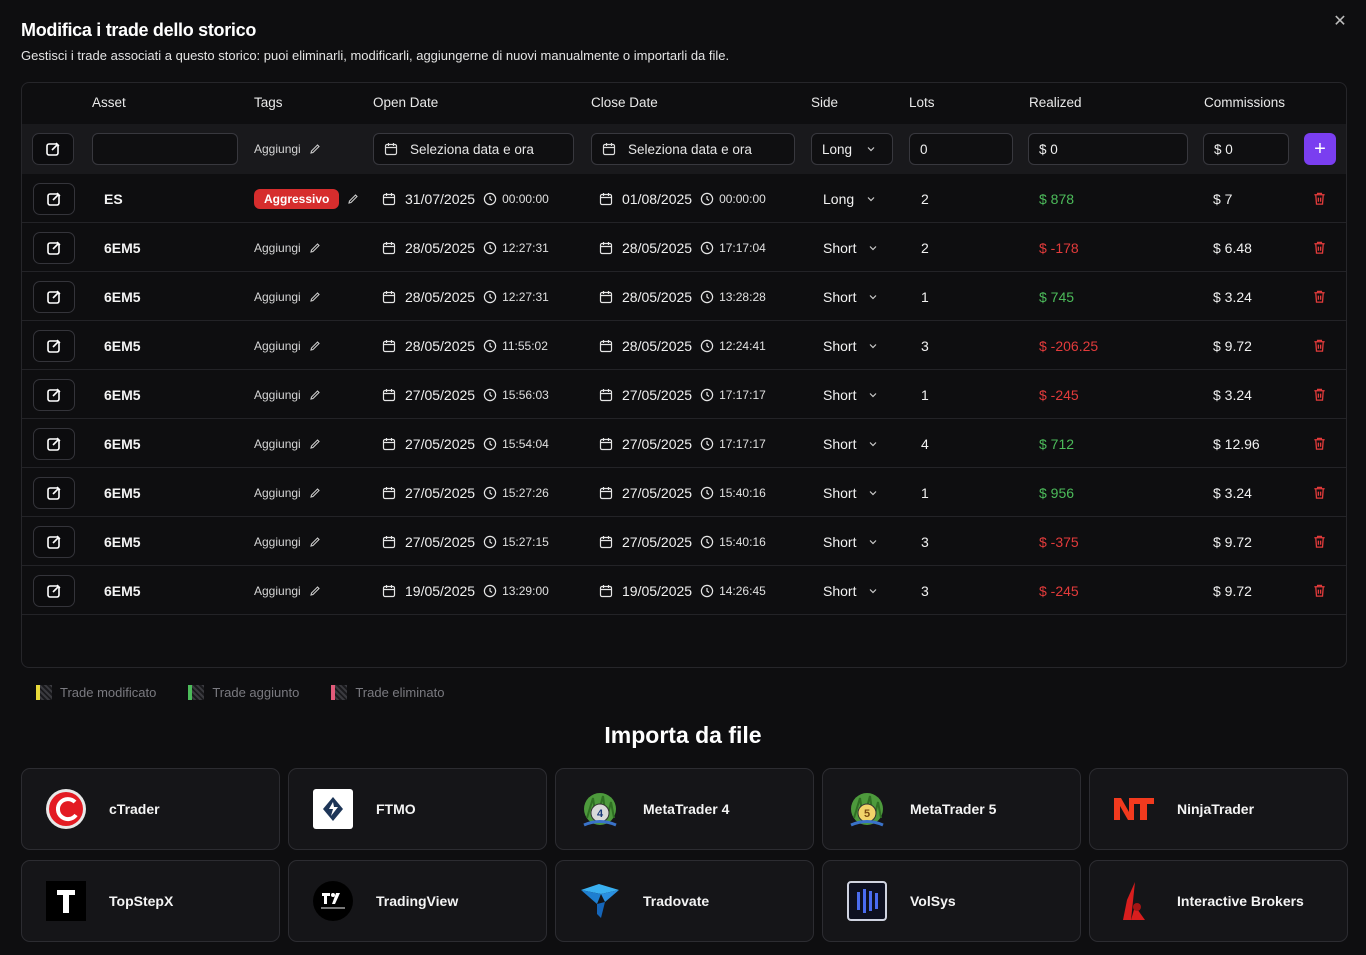 This screenshot has width=1366, height=955. I want to click on topstepx-logo-icon, so click(66, 901).